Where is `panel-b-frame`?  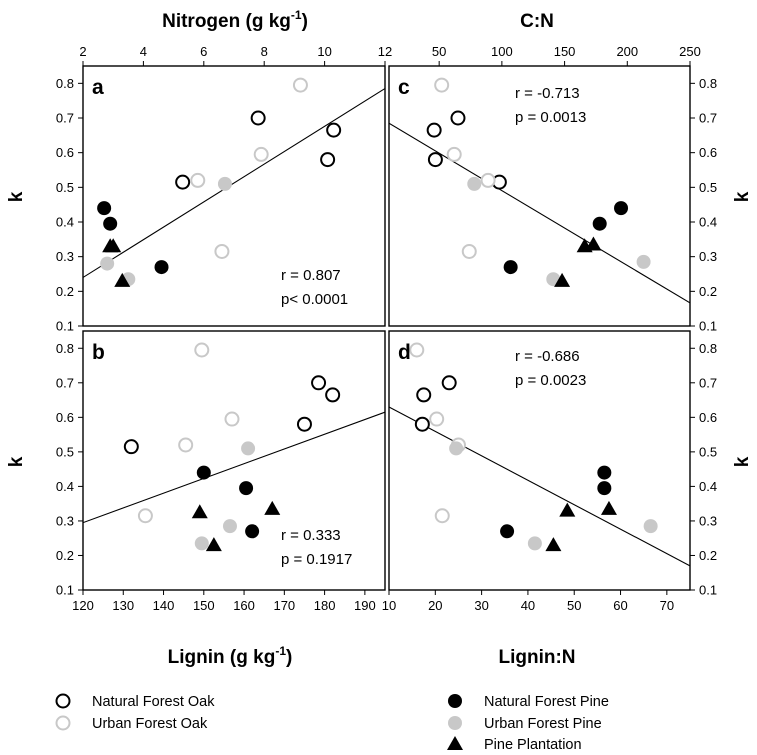 panel-b-frame is located at coordinates (234, 460).